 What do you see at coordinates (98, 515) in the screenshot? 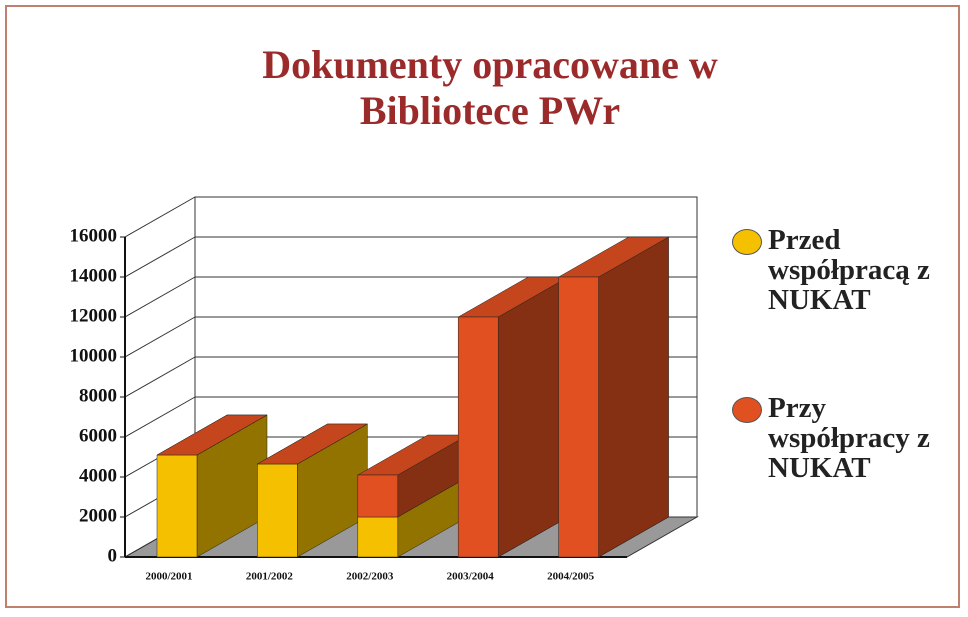
I see `y-tick-label: 2000` at bounding box center [98, 515].